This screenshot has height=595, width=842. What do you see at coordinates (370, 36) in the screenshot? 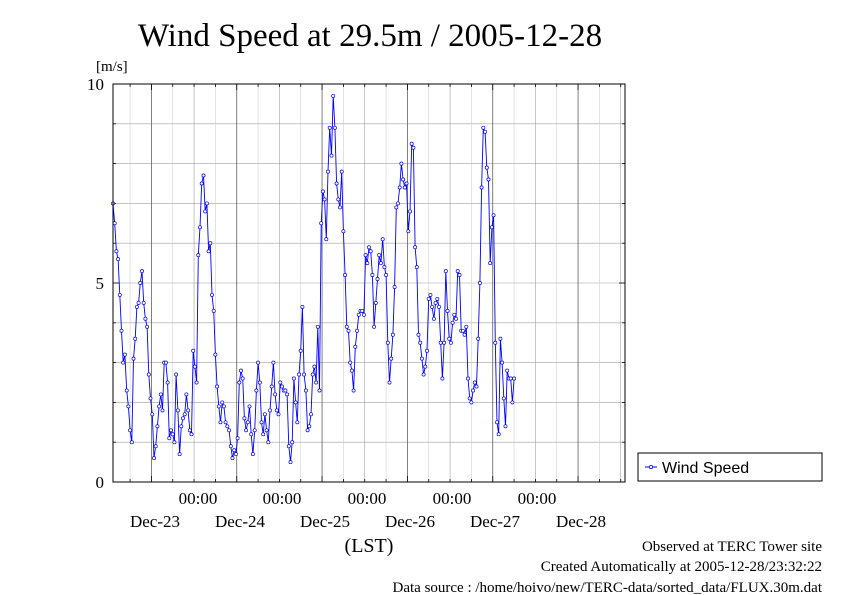
I see `chart-title: Wind Speed at 29.5m / 2005-12-28` at bounding box center [370, 36].